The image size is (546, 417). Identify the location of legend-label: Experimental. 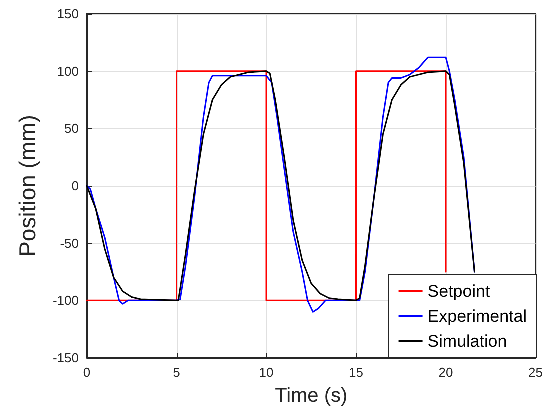
(478, 316).